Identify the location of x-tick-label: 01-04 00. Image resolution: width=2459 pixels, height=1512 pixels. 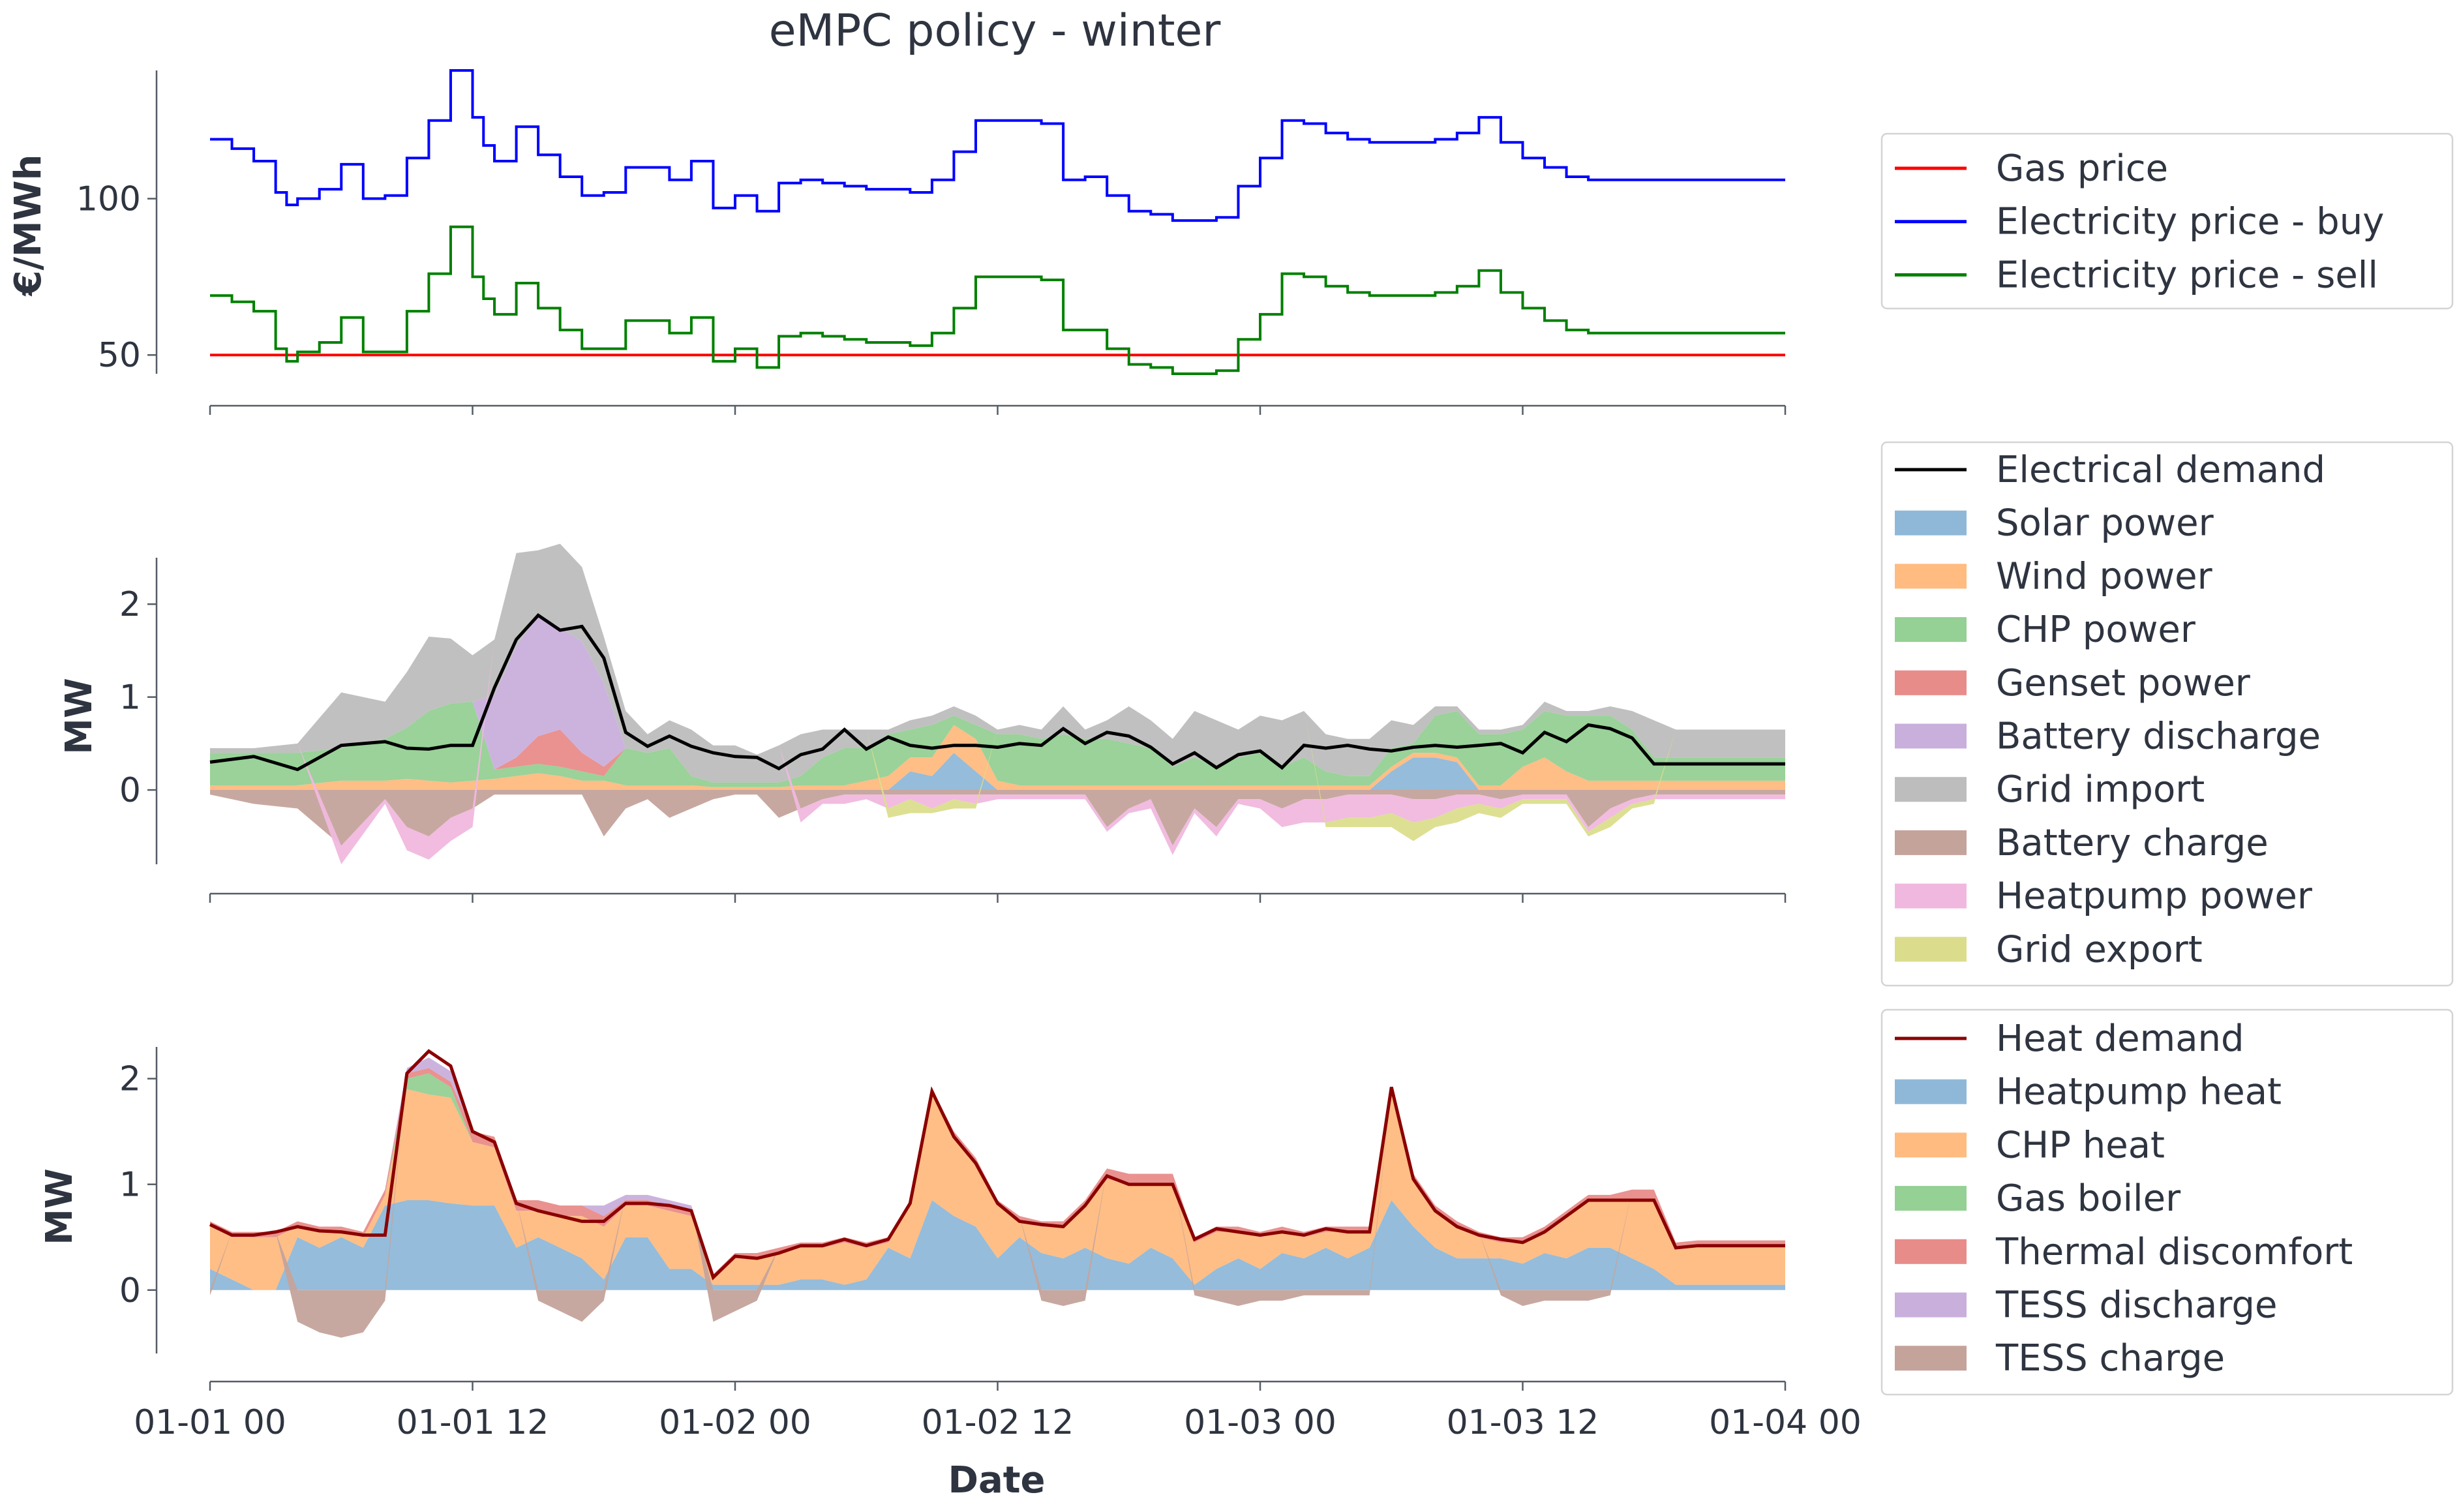
(1785, 1422).